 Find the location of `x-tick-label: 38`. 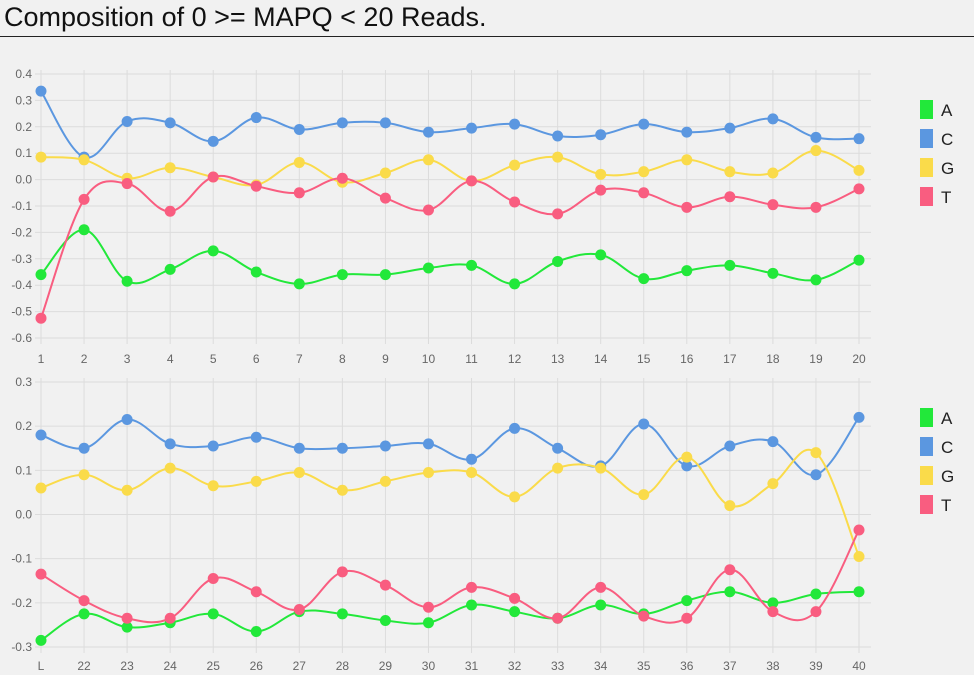

x-tick-label: 38 is located at coordinates (773, 666).